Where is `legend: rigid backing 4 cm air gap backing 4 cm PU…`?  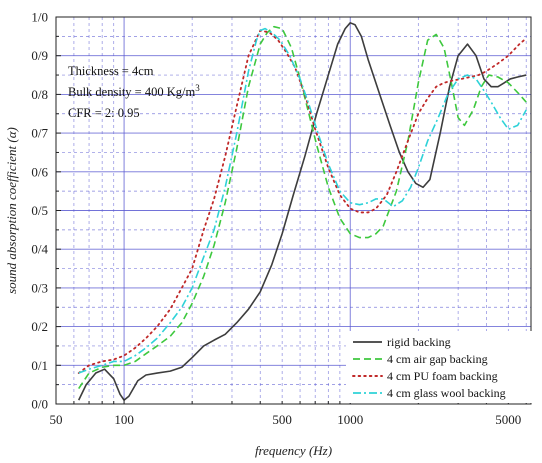
legend: rigid backing 4 cm air gap backing 4 cm PU… is located at coordinates (439, 367).